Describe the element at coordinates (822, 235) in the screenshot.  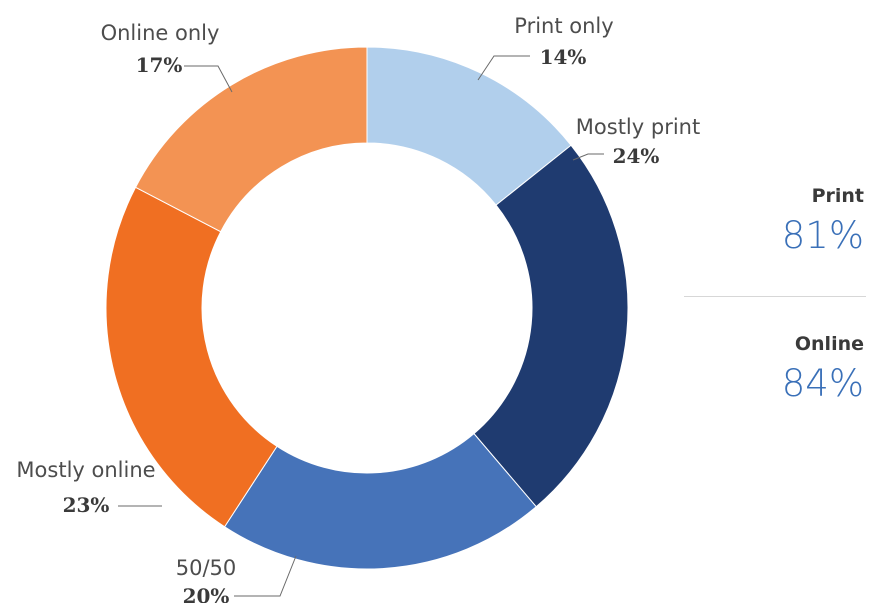
I see `summary-print-value: 81%` at that location.